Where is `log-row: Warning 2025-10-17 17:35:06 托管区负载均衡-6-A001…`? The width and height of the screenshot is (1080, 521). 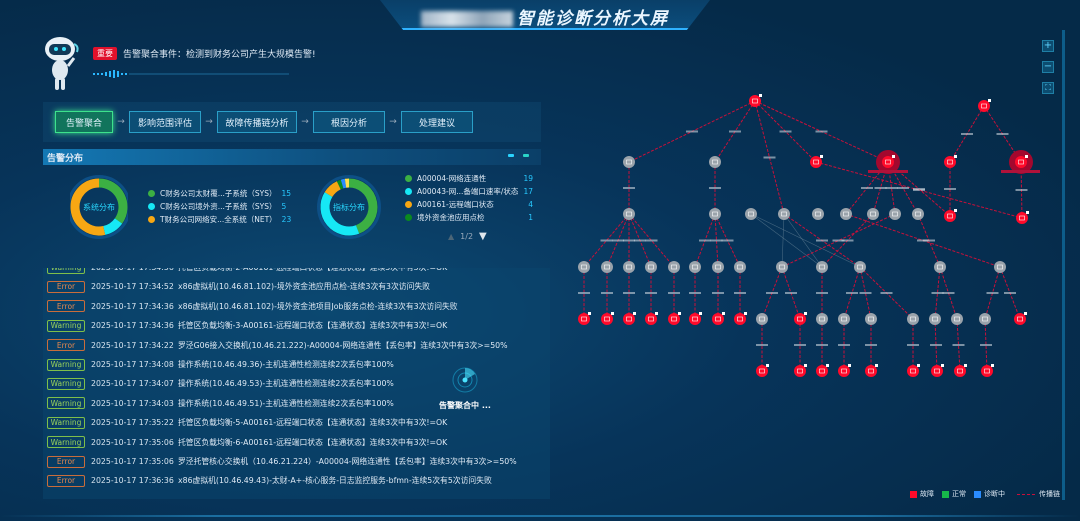
log-row: Warning 2025-10-17 17:35:06 托管区负载均衡-6-A001… is located at coordinates (247, 442).